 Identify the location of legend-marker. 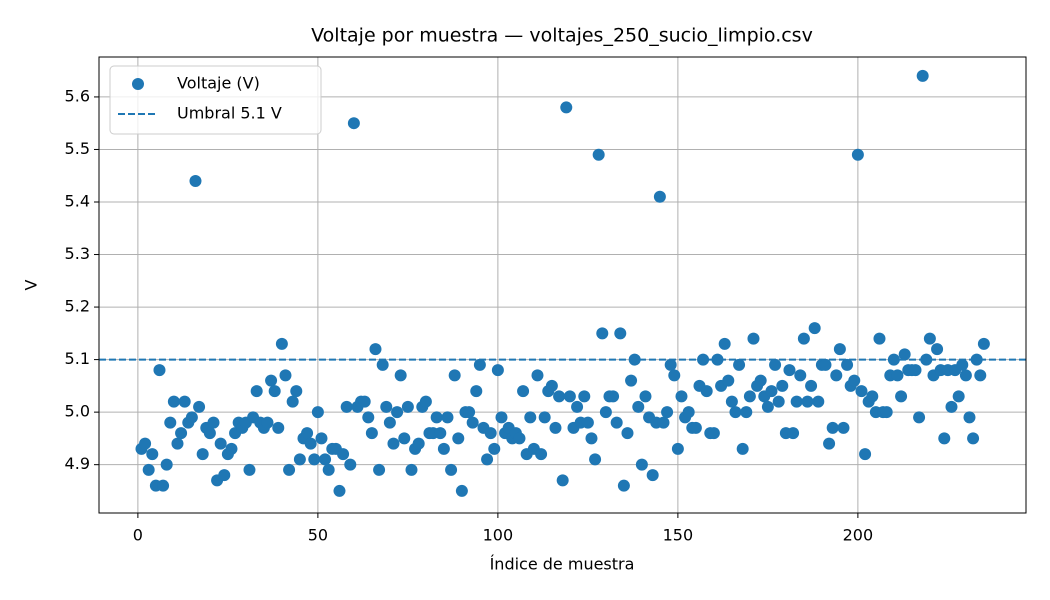
(138, 84).